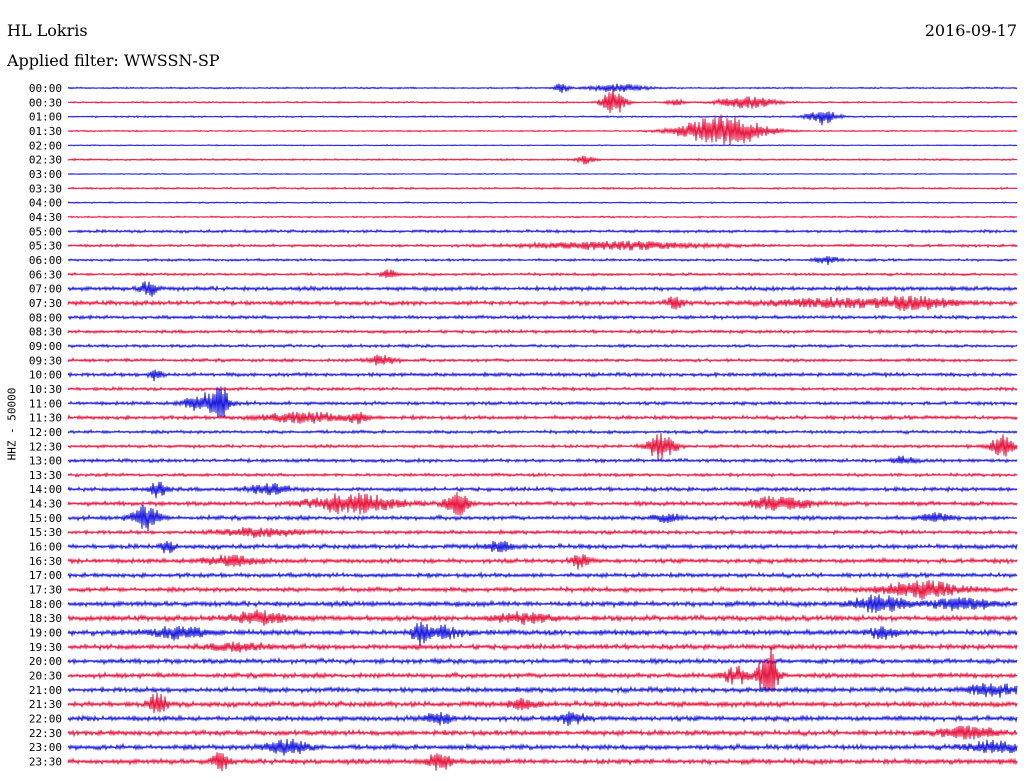 This screenshot has width=1024, height=780. What do you see at coordinates (45, 231) in the screenshot?
I see `row-time-label: 05:00` at bounding box center [45, 231].